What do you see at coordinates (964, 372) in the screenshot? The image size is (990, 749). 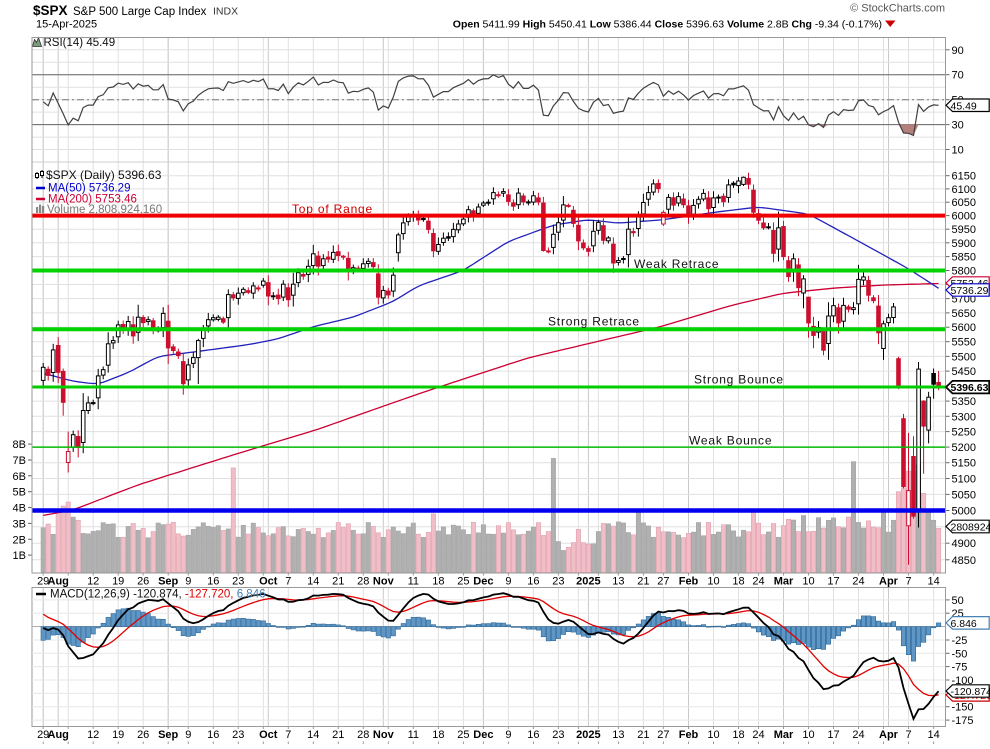 I see `svg-text: 5450` at bounding box center [964, 372].